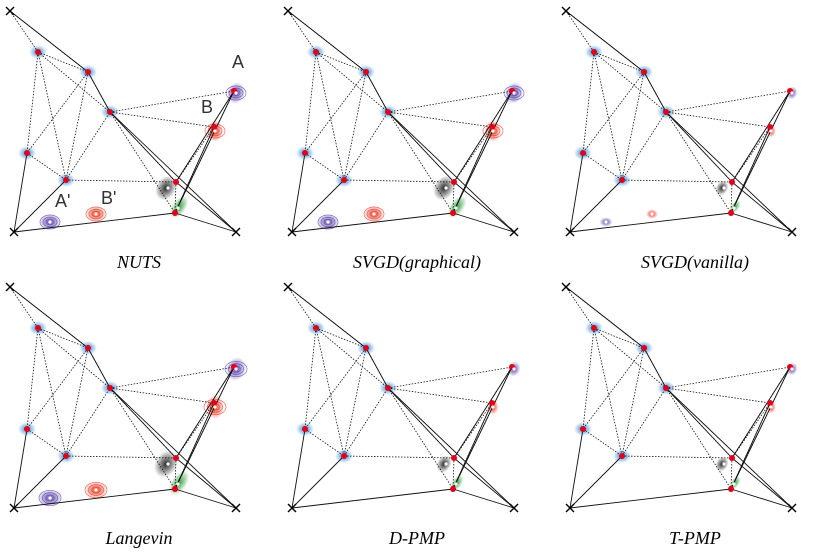 The image size is (834, 553). I want to click on panel-caption: NUTS, so click(138, 262).